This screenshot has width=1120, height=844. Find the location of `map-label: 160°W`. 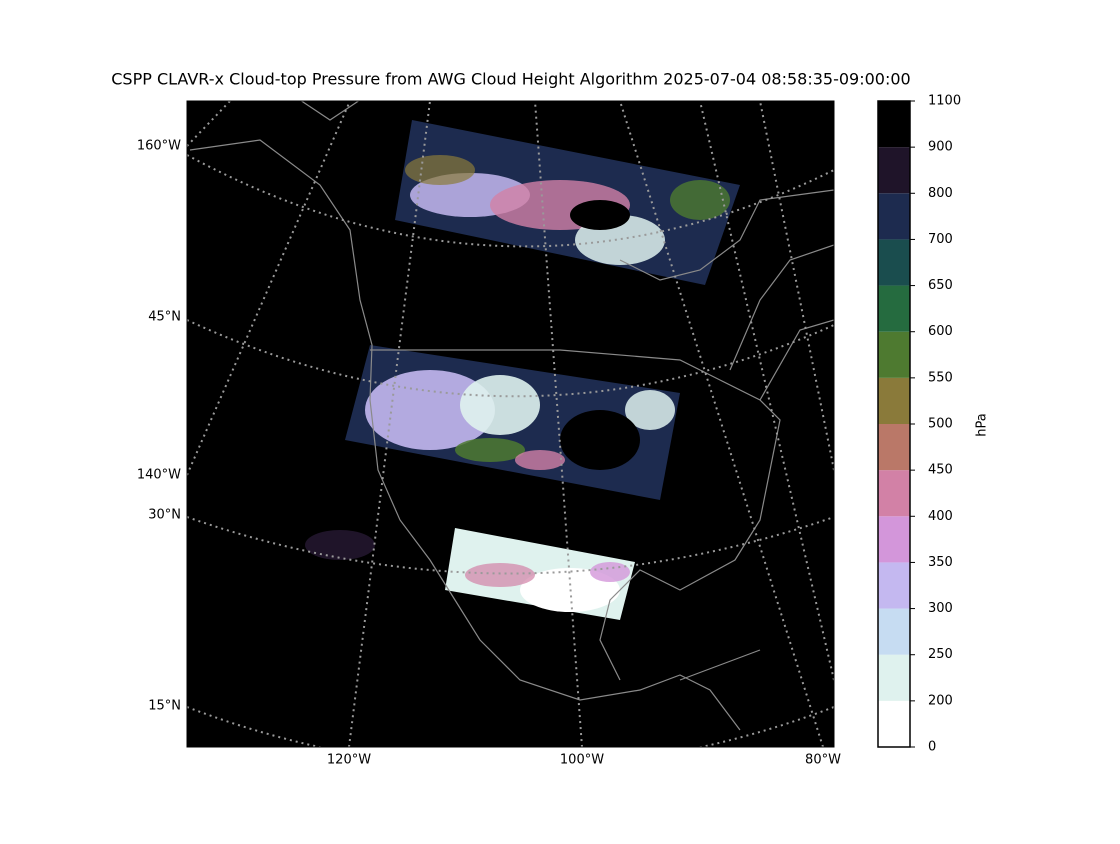

map-label: 160°W is located at coordinates (159, 146).